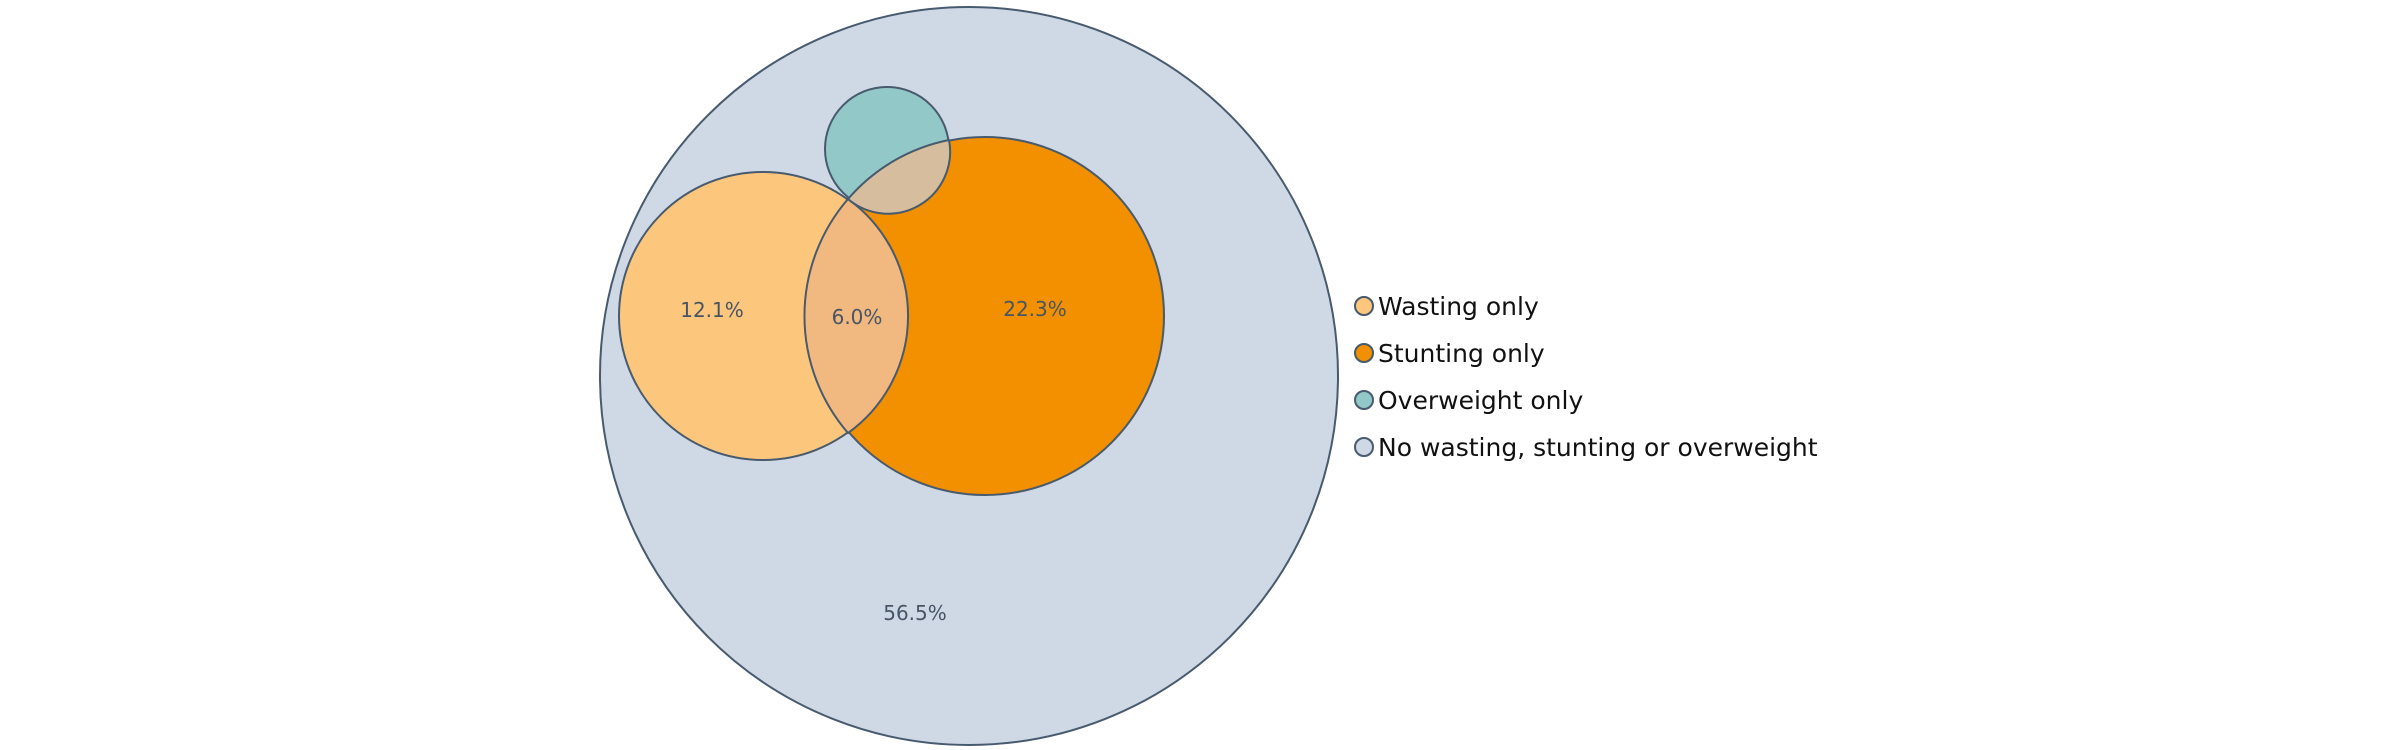 The height and width of the screenshot is (750, 2400). I want to click on region-label-wasting-only: 12.1%, so click(712, 310).